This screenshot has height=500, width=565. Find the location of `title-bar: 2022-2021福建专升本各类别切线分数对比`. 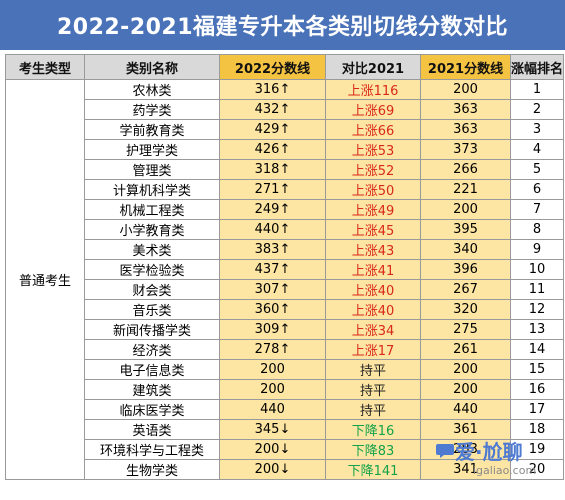

title-bar: 2022-2021福建专升本各类别切线分数对比 is located at coordinates (282, 25).